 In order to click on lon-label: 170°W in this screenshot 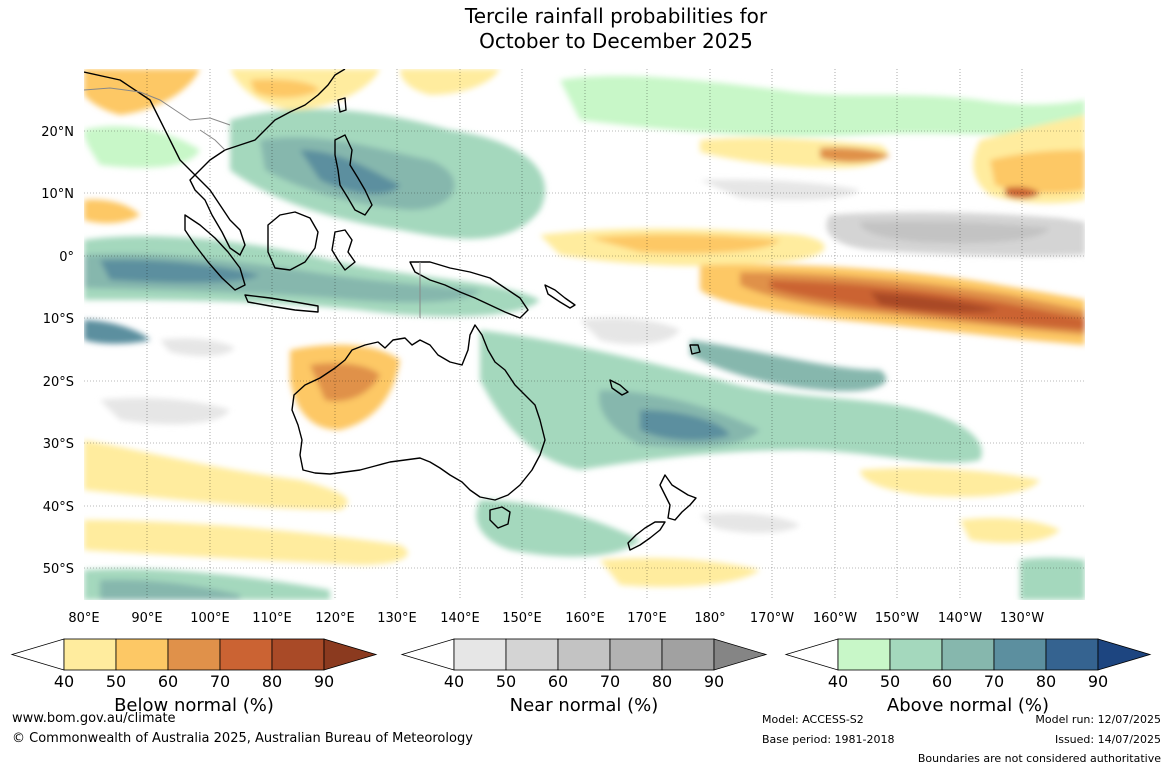, I will do `click(772, 618)`.